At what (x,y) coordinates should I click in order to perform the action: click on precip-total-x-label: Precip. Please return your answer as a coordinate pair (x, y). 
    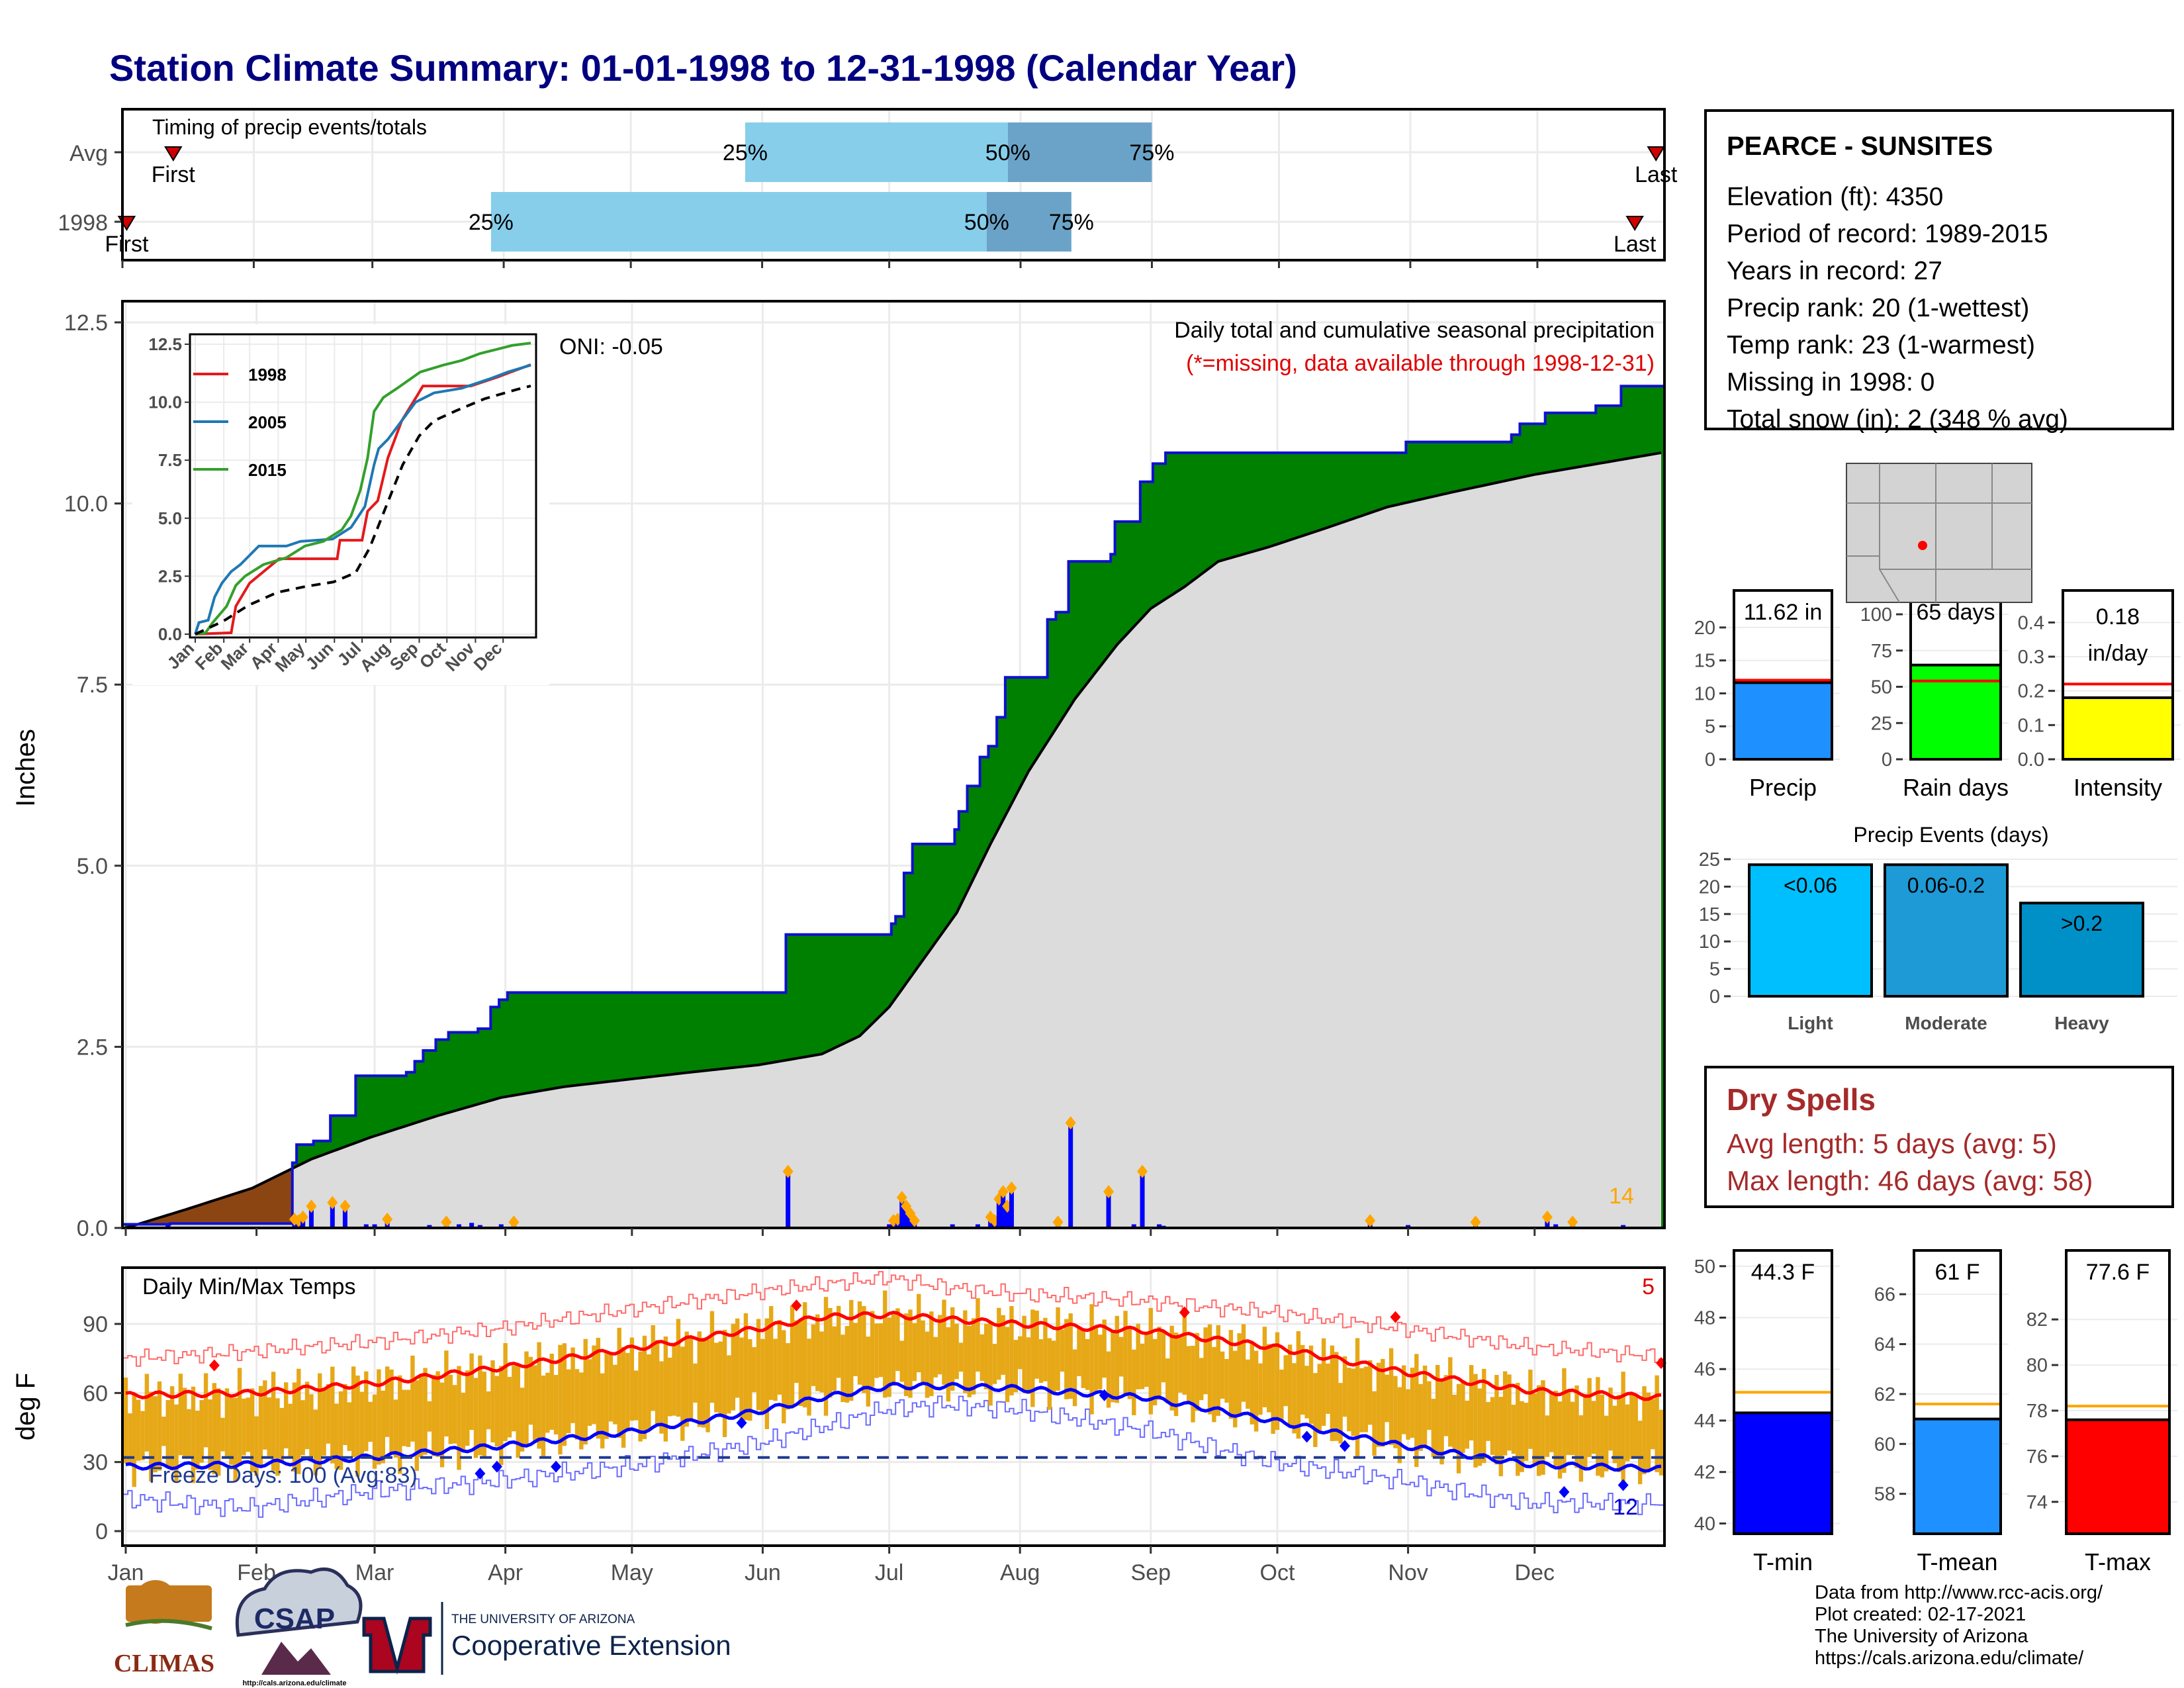
    Looking at the image, I should click on (1783, 787).